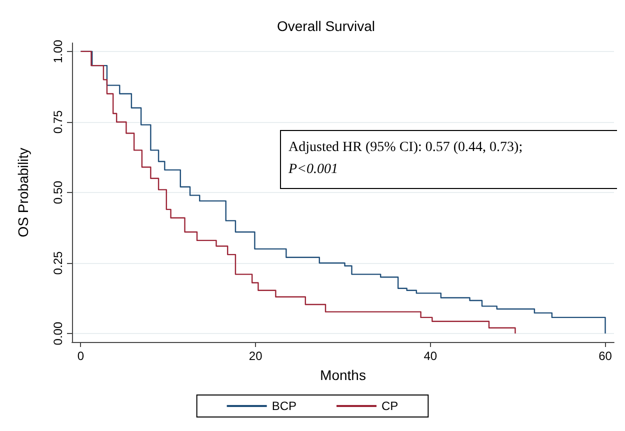 This screenshot has width=625, height=431. Describe the element at coordinates (343, 375) in the screenshot. I see `x-axis-title: Months` at that location.